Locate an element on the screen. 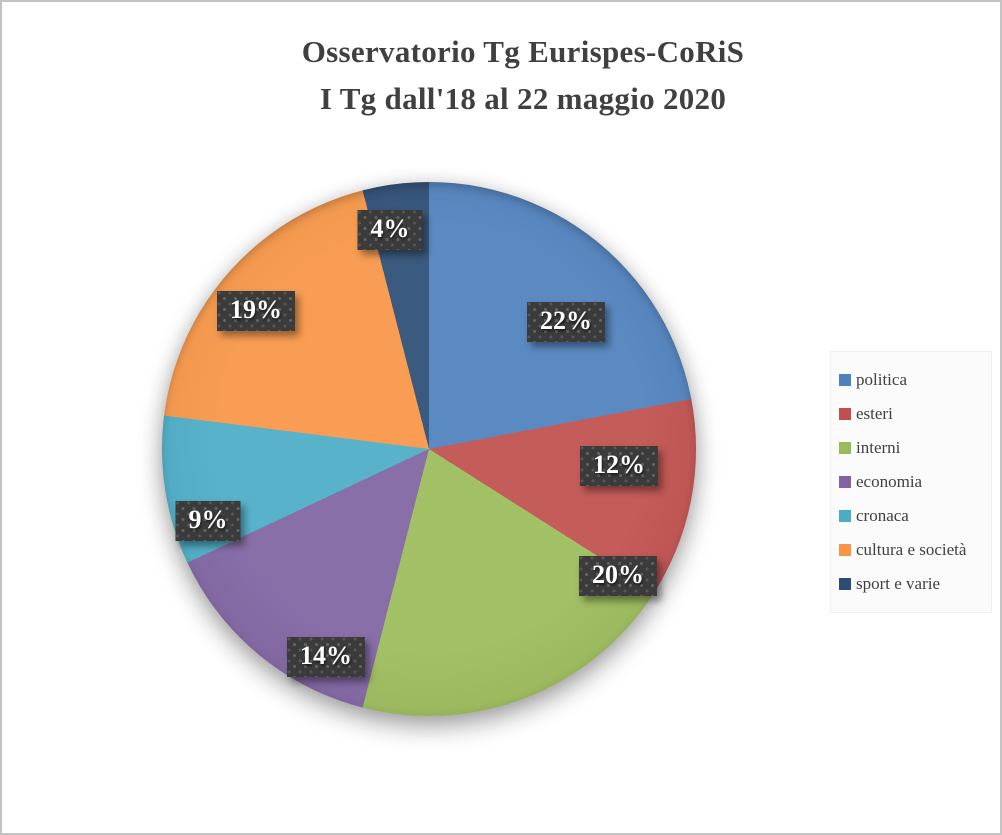 Image resolution: width=1002 pixels, height=835 pixels. legend-label-esteri: esteri is located at coordinates (874, 413).